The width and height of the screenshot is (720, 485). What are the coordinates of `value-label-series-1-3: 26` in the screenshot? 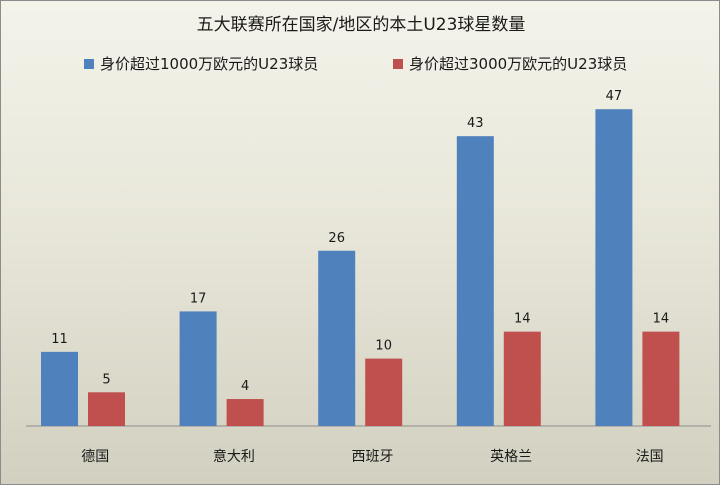 It's located at (336, 238).